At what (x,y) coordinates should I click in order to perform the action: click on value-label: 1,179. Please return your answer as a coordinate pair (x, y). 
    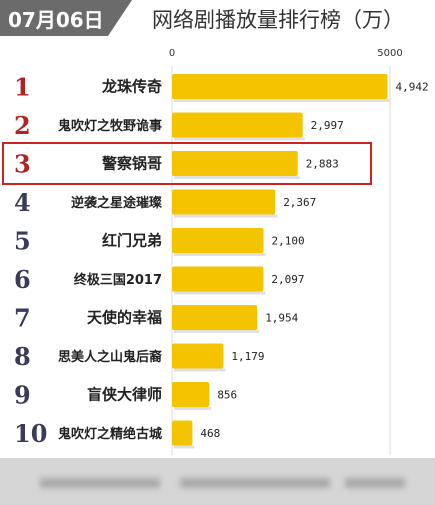
    Looking at the image, I should click on (247, 356).